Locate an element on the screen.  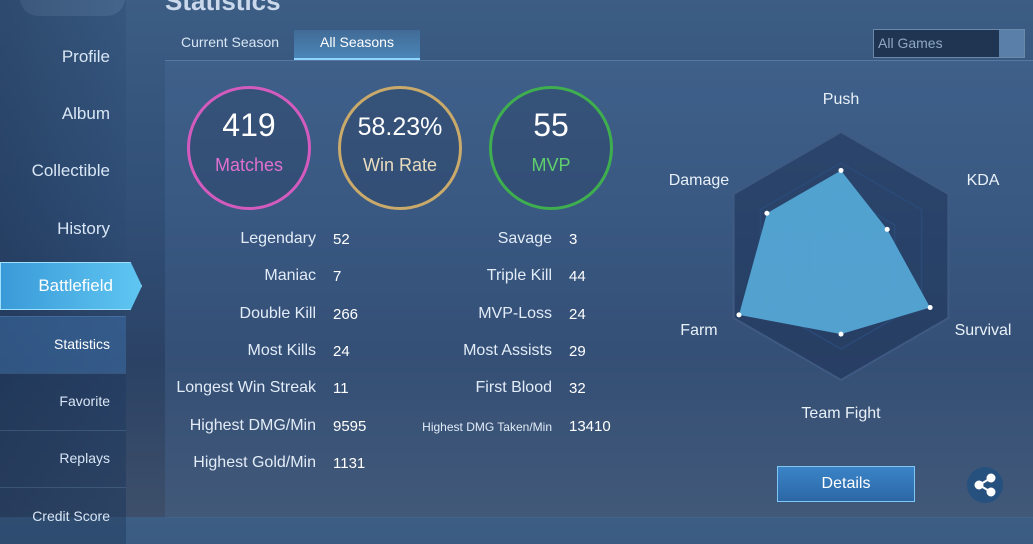
nav-subitem: Favorite is located at coordinates (63, 401).